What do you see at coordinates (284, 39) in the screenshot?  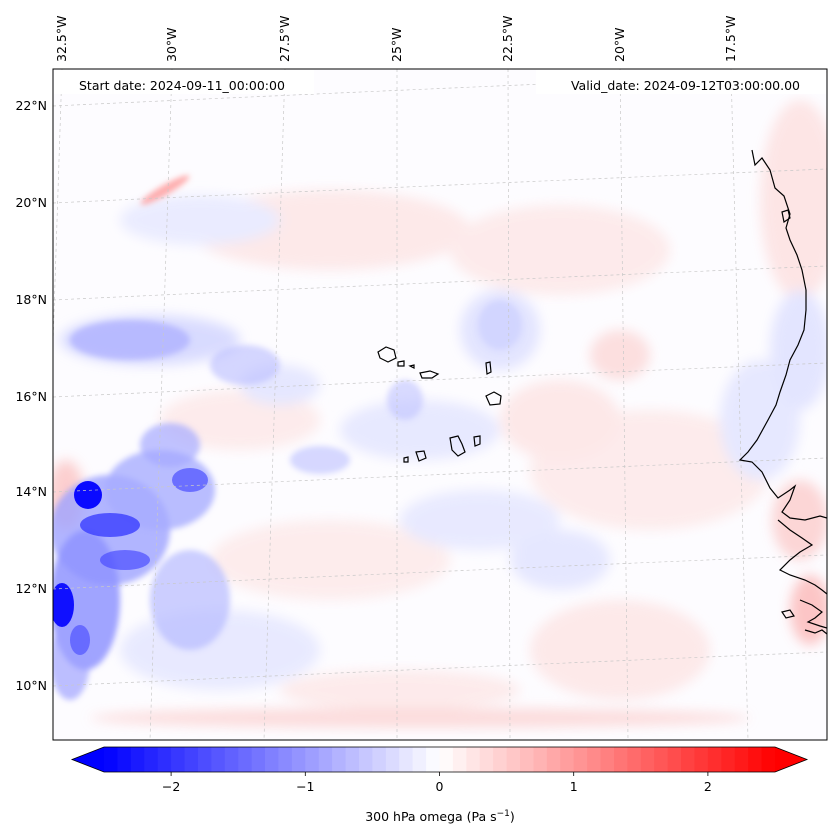 I see `lon-tick-label: 27.5°W` at bounding box center [284, 39].